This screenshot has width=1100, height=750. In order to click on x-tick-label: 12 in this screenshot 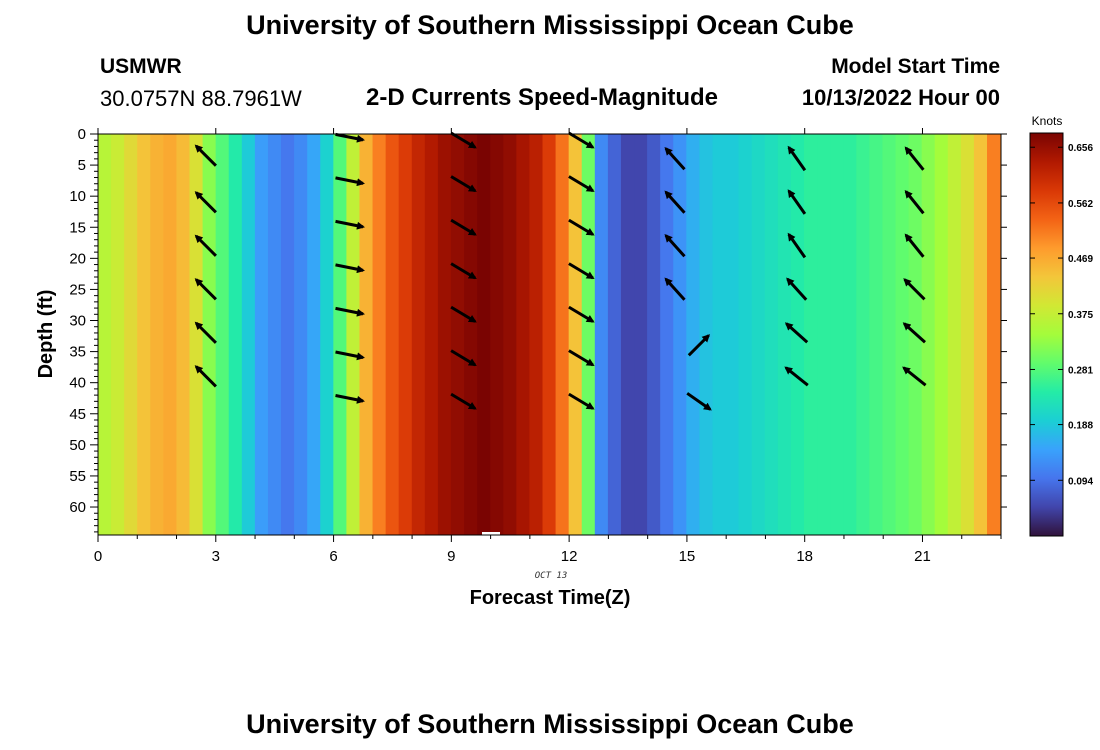, I will do `click(569, 556)`.